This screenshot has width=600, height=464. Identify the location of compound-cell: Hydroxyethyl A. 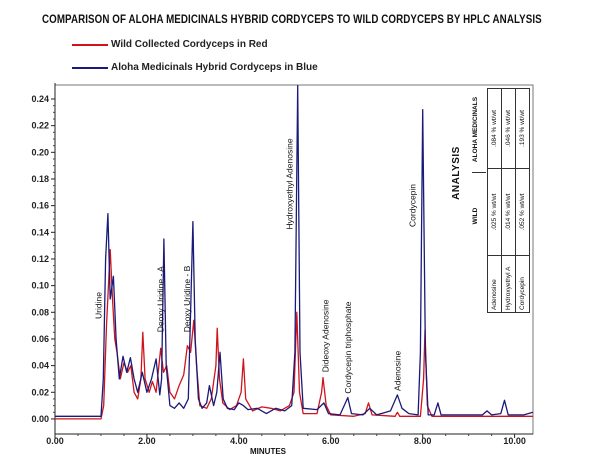
(508, 284).